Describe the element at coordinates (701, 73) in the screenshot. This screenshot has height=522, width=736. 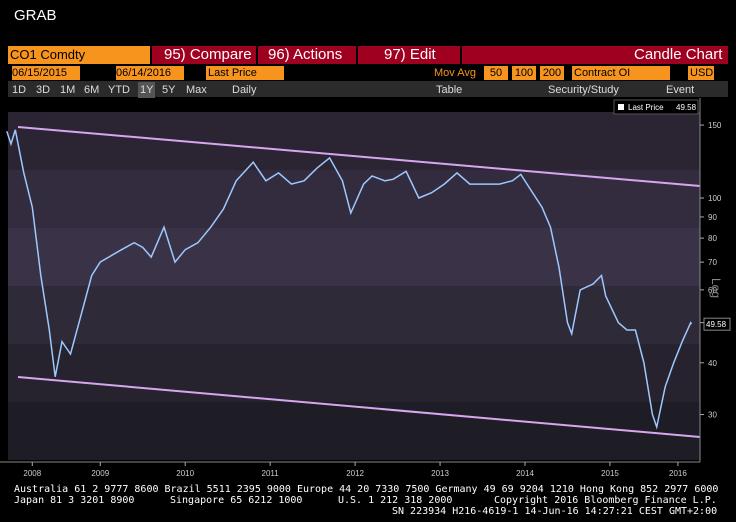
I see `currency: USD` at that location.